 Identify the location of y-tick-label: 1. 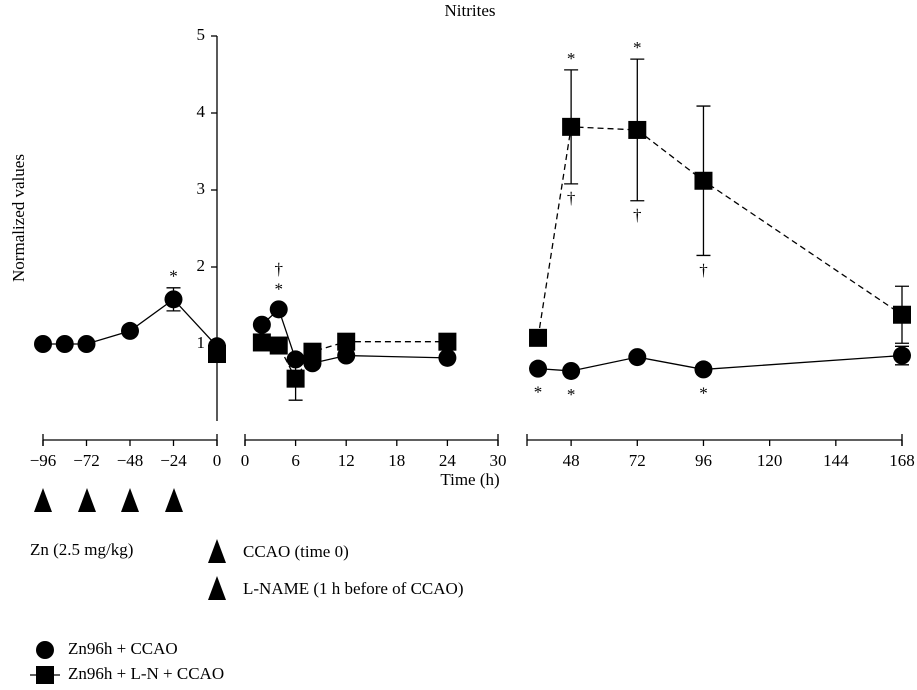
(201, 342).